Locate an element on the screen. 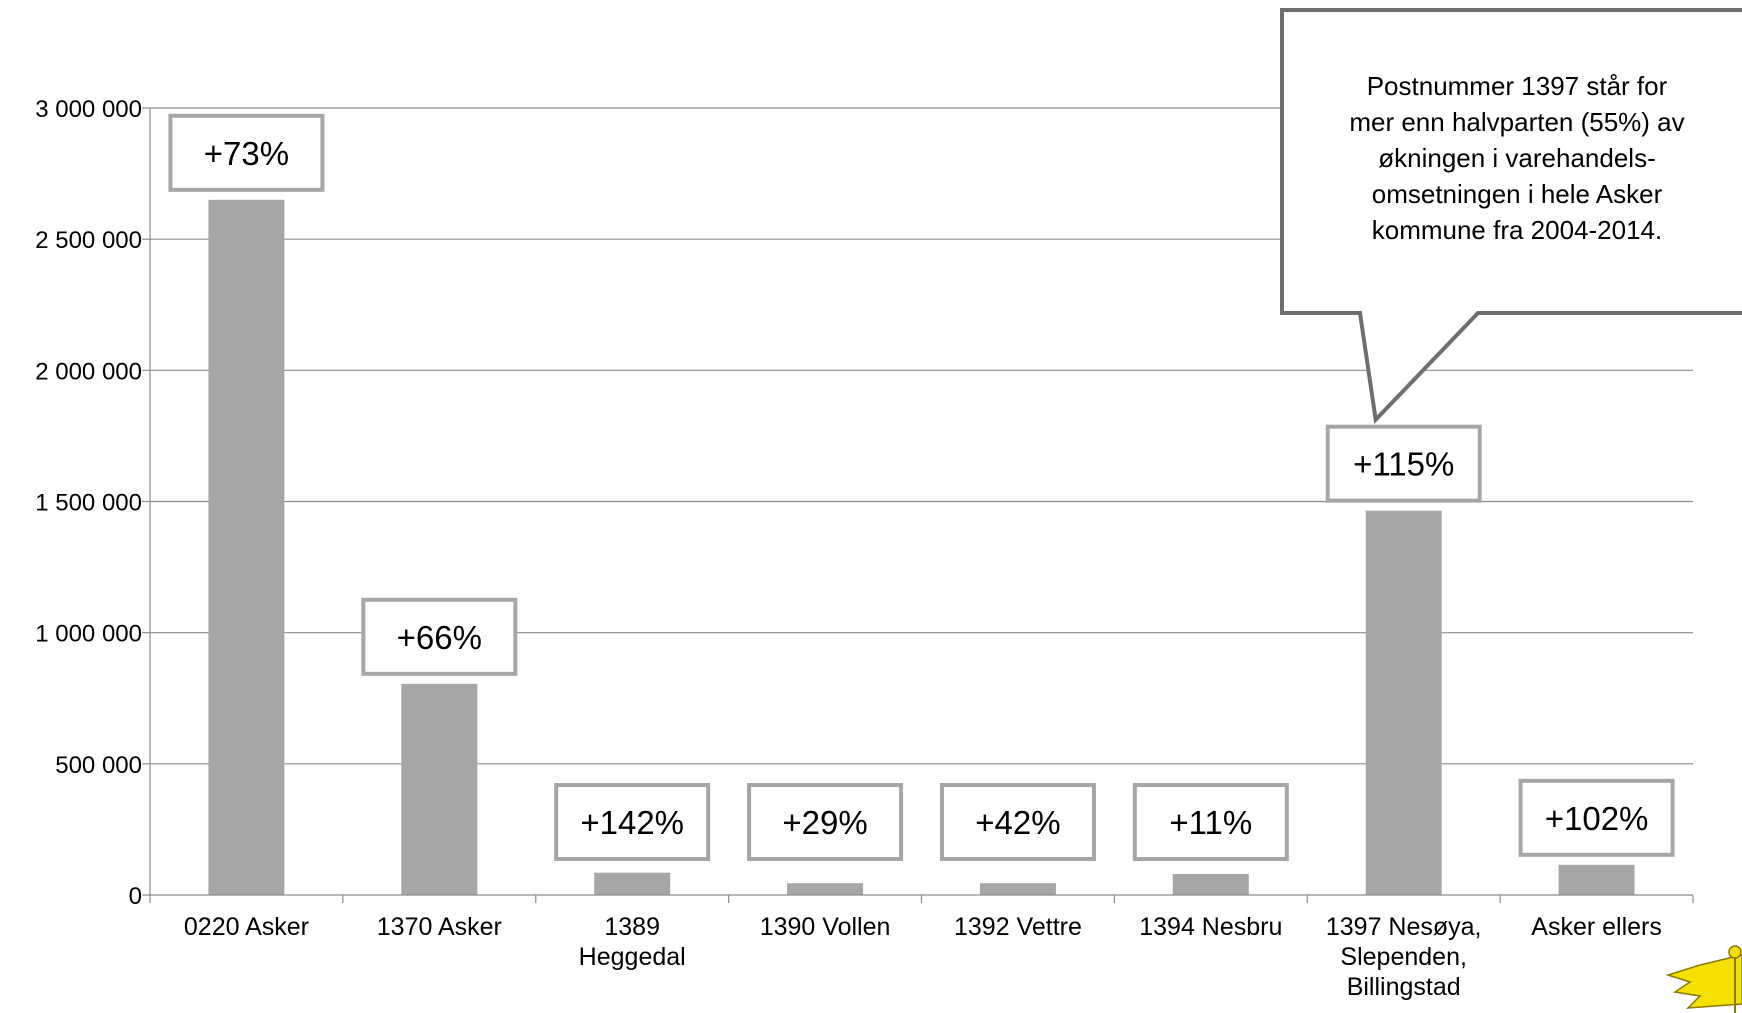  logo-wing is located at coordinates (1703, 981).